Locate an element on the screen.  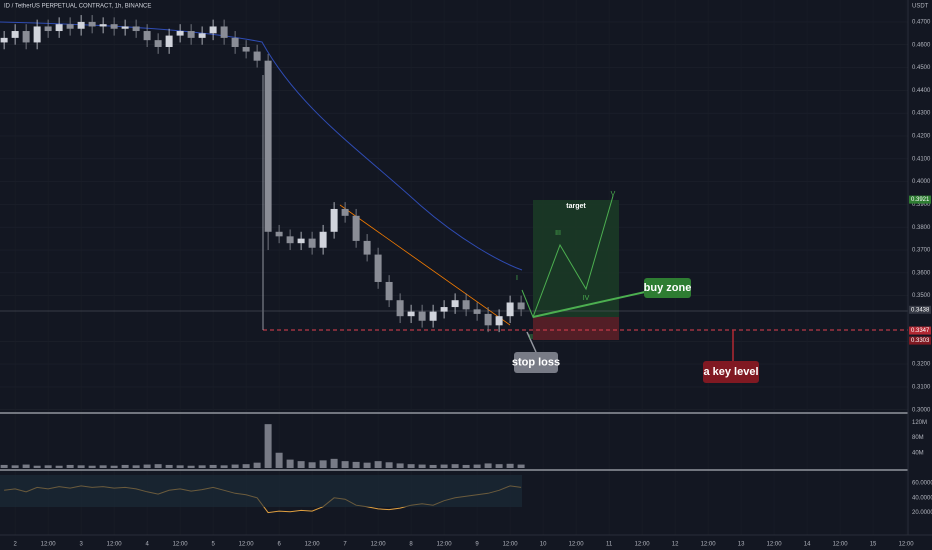
stop-loss-box is located at coordinates (536, 362).